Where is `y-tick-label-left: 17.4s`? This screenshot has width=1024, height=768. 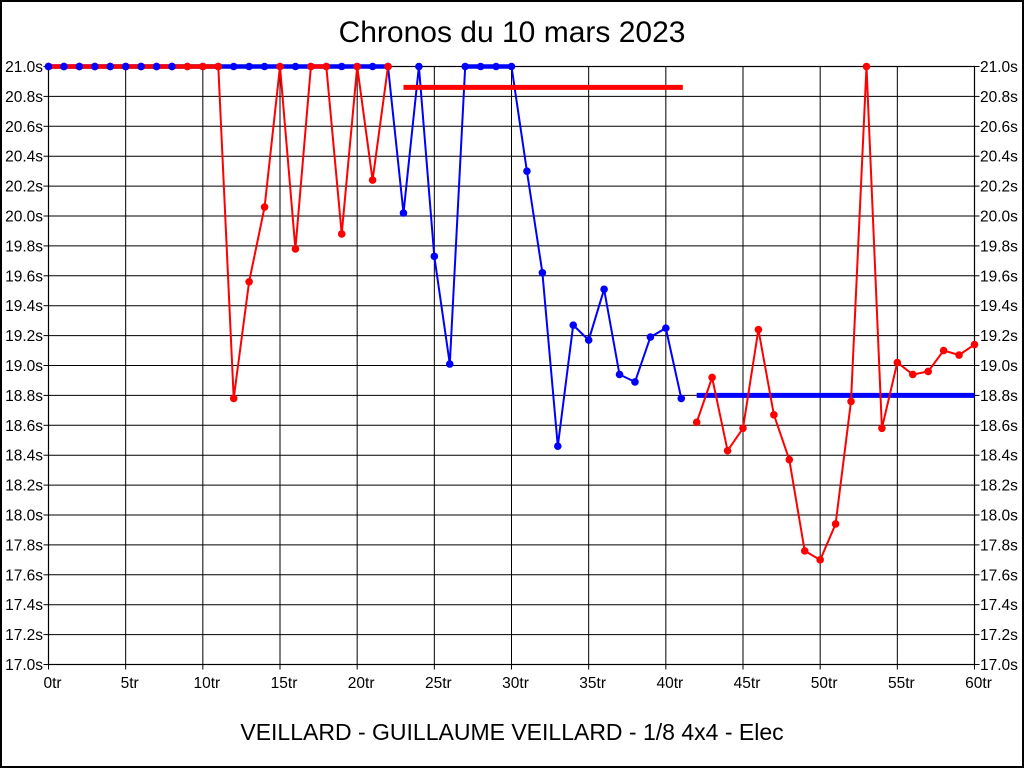
y-tick-label-left: 17.4s is located at coordinates (24, 605).